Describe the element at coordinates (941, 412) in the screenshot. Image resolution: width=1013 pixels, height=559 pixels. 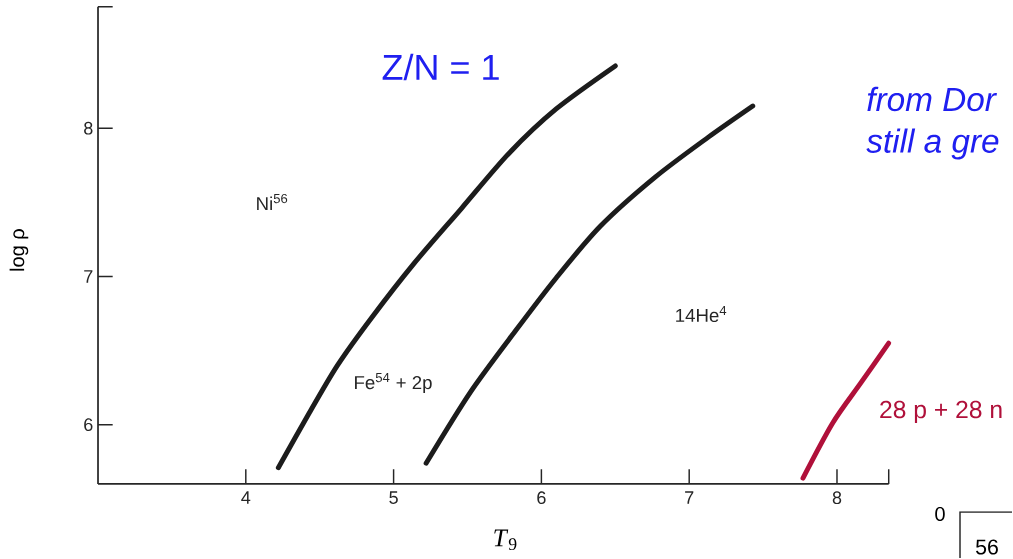
I see `series-label: 28 p + 28 n` at that location.